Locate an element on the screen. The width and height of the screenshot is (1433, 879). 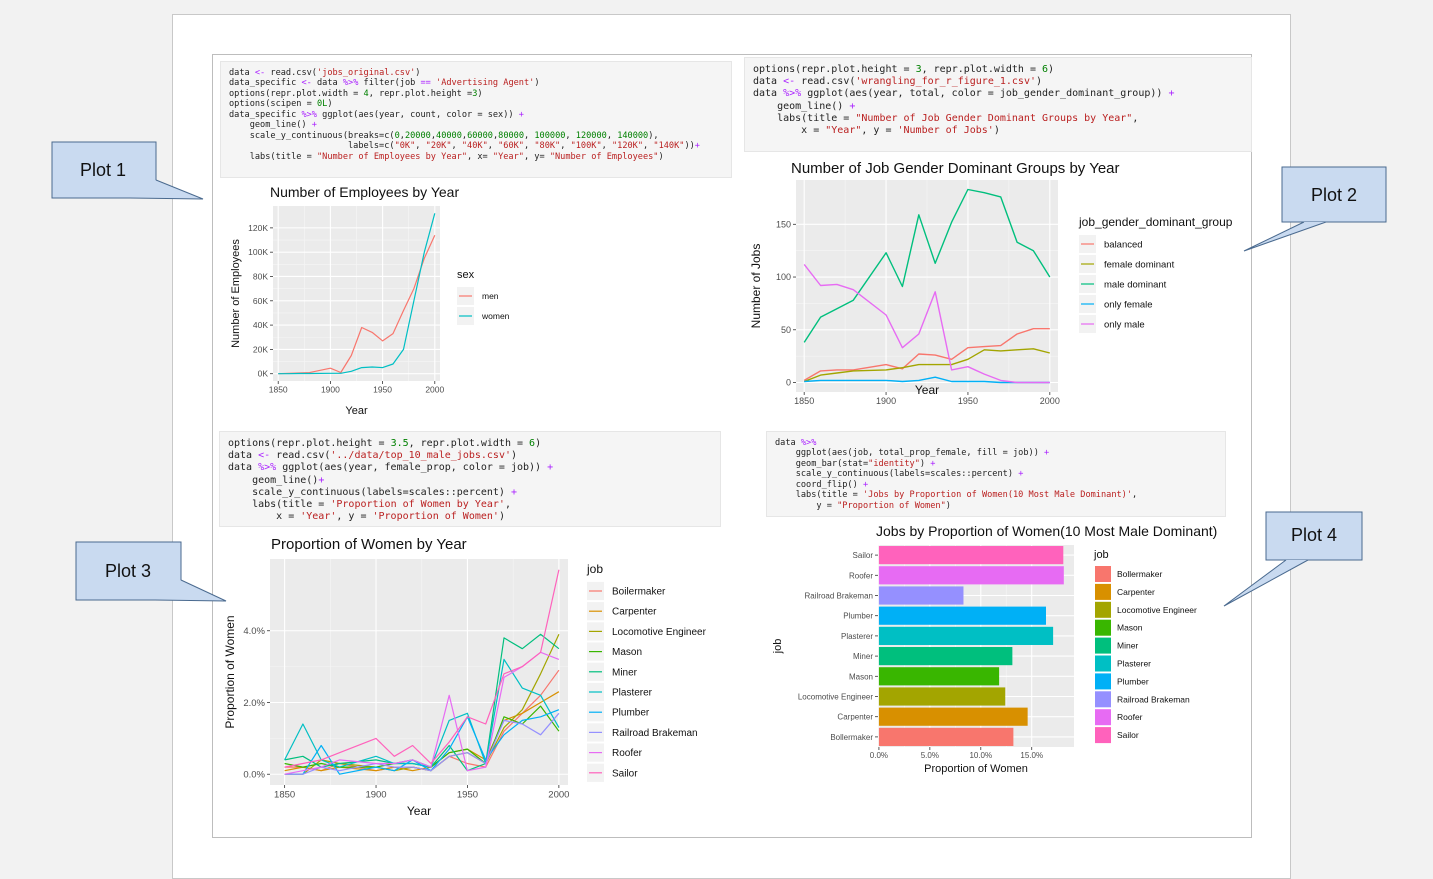
y-tick-label: 50 is located at coordinates (786, 330).